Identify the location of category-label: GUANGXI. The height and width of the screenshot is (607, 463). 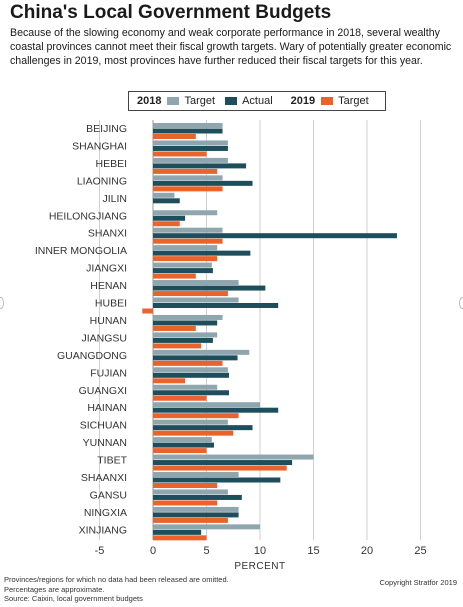
(103, 391).